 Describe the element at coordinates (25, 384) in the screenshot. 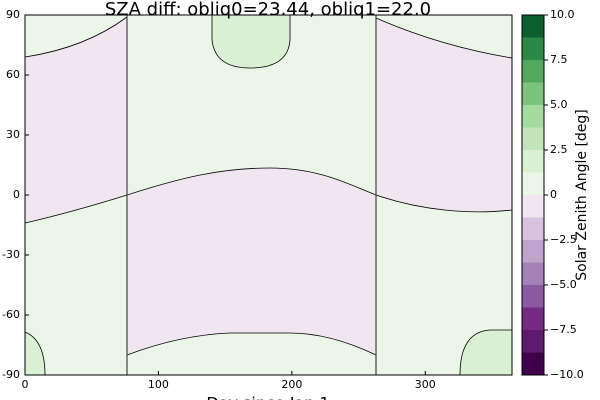

I see `x-tick-label: 0` at that location.